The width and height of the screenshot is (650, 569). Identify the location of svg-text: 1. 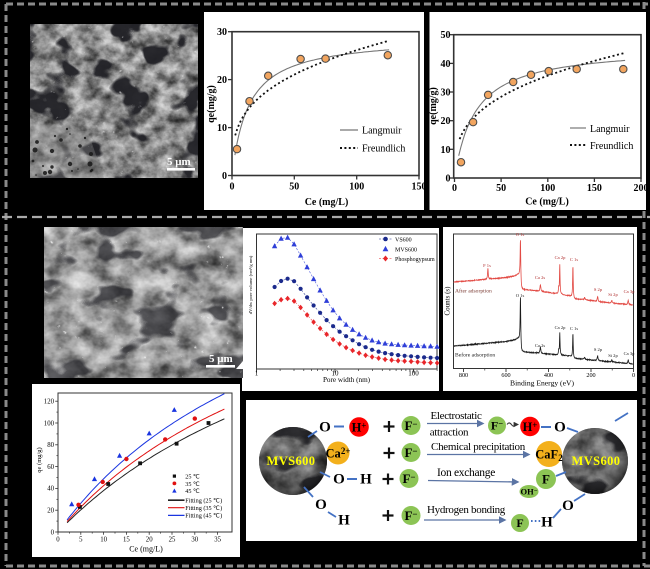
(257, 374).